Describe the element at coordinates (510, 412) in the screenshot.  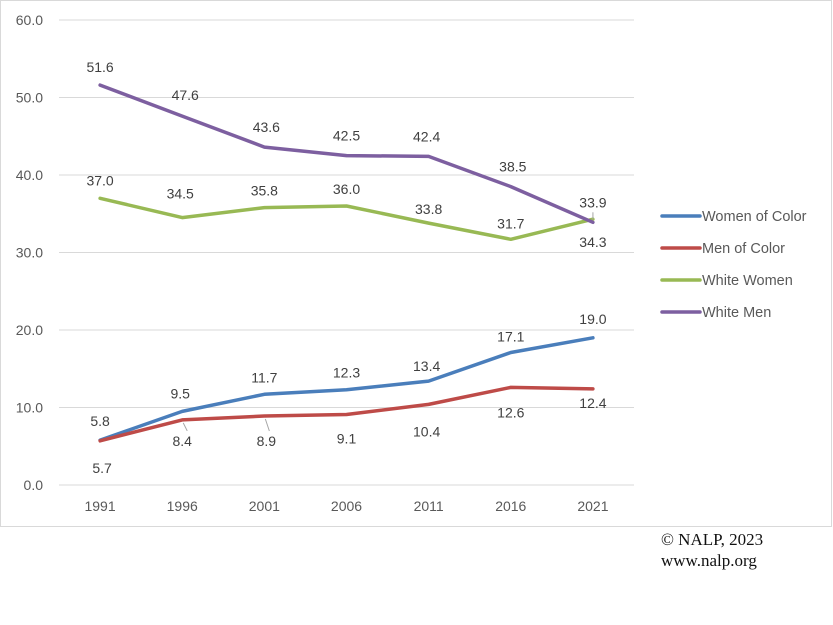
I see `data-label: 12.6` at that location.